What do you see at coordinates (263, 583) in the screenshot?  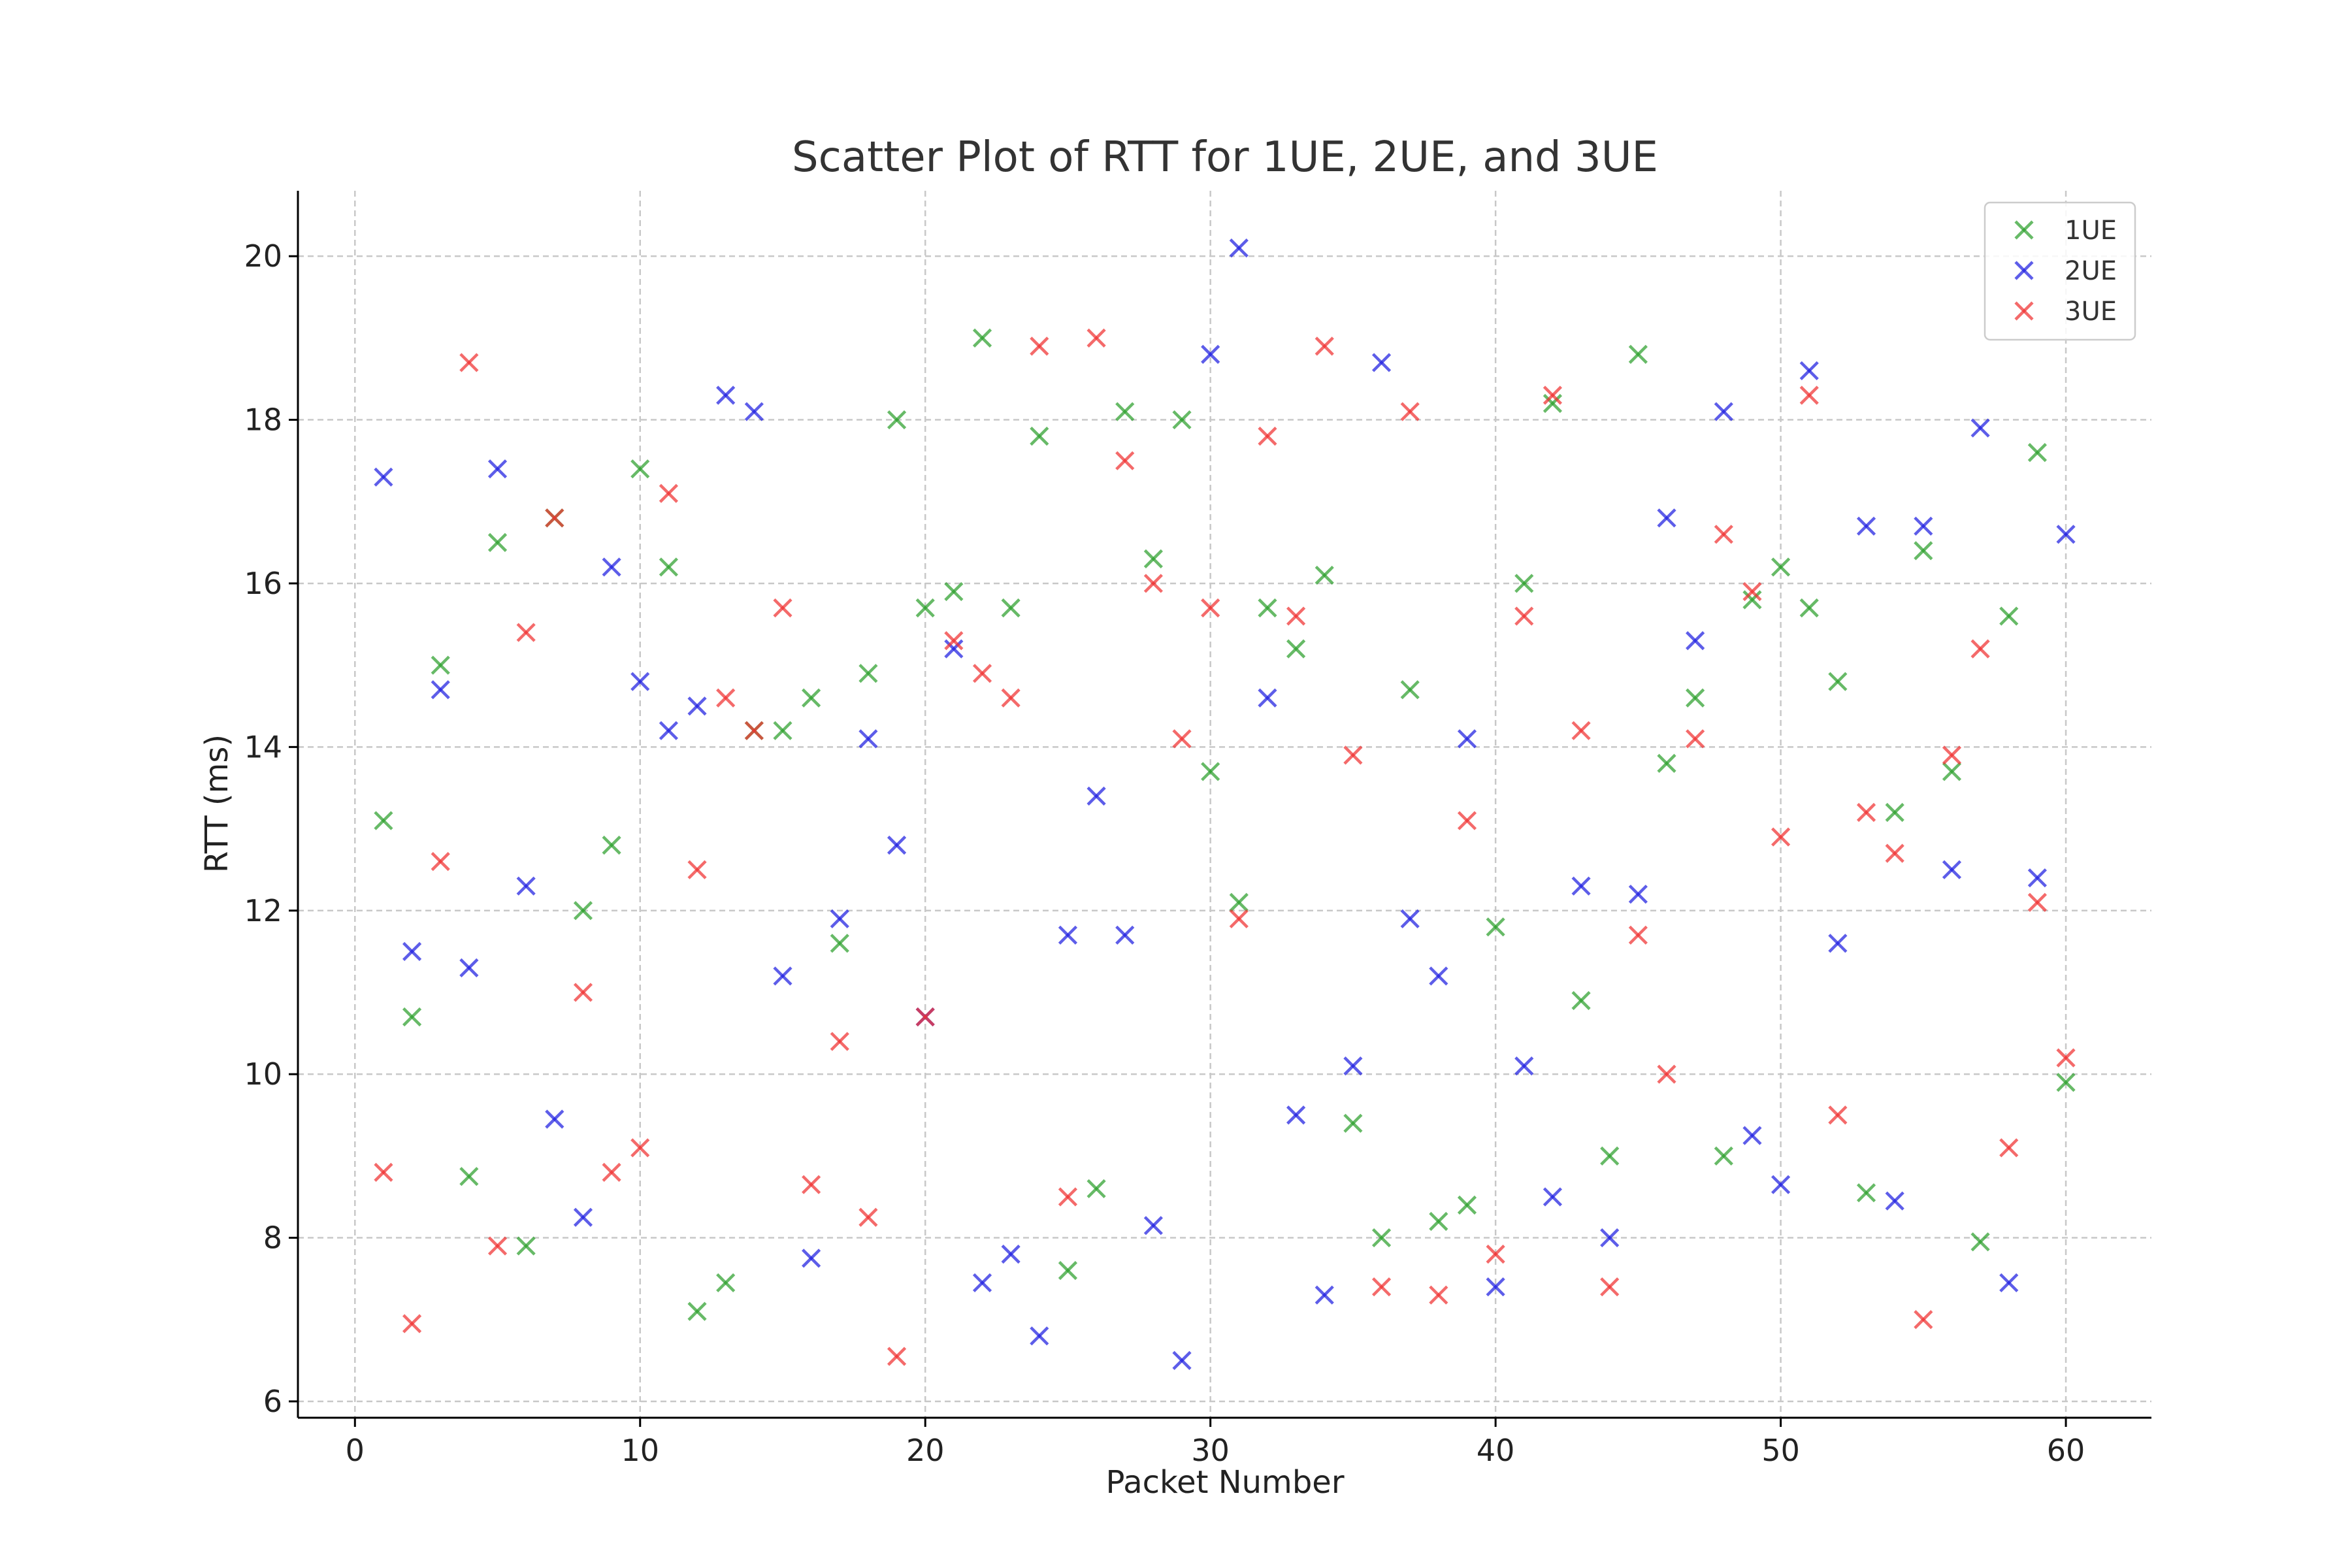 I see `y-tick-label: 16` at bounding box center [263, 583].